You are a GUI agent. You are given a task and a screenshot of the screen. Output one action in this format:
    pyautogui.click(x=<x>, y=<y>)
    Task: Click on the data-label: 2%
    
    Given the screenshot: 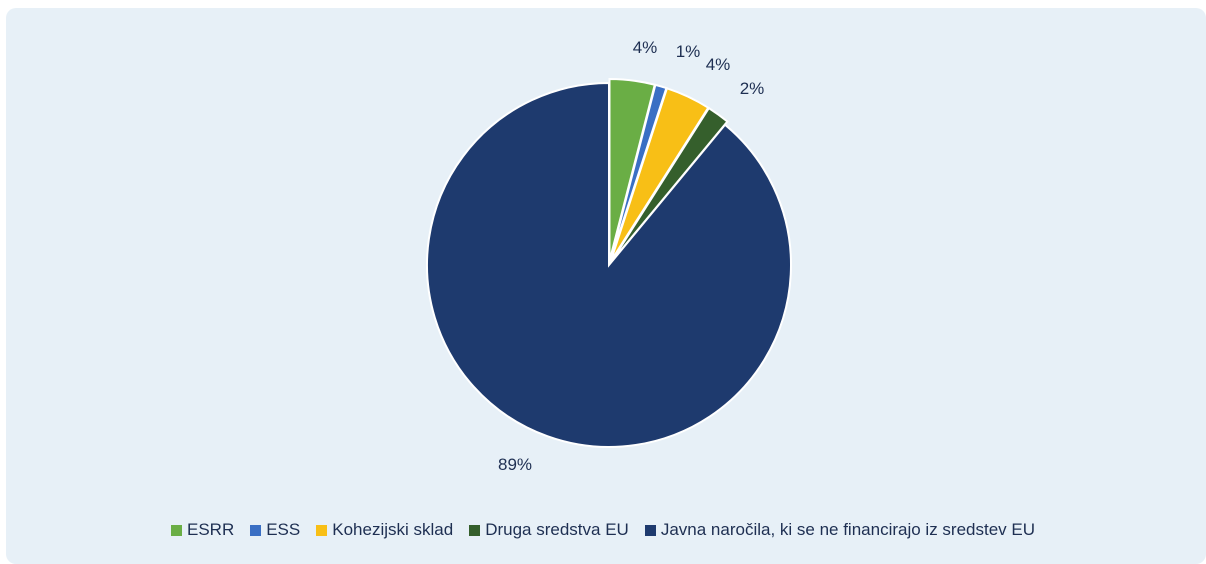 What is the action you would take?
    pyautogui.click(x=752, y=88)
    